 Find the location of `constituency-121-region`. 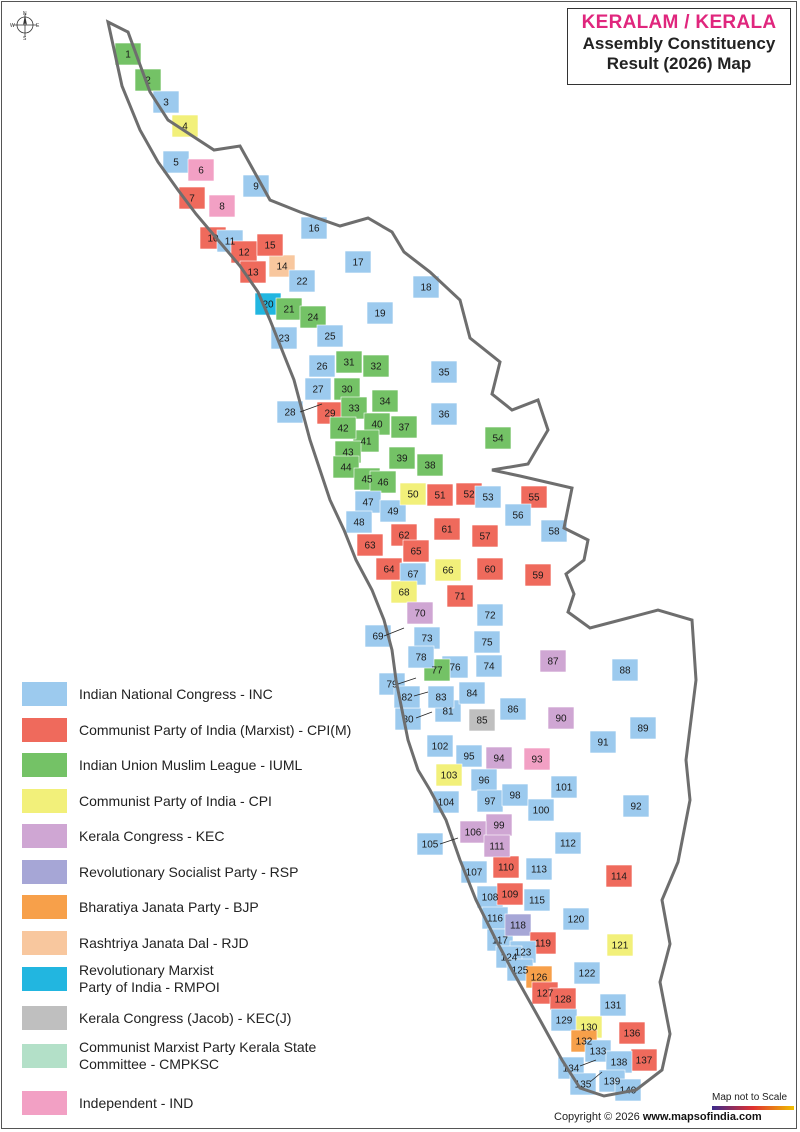

constituency-121-region is located at coordinates (620, 945).